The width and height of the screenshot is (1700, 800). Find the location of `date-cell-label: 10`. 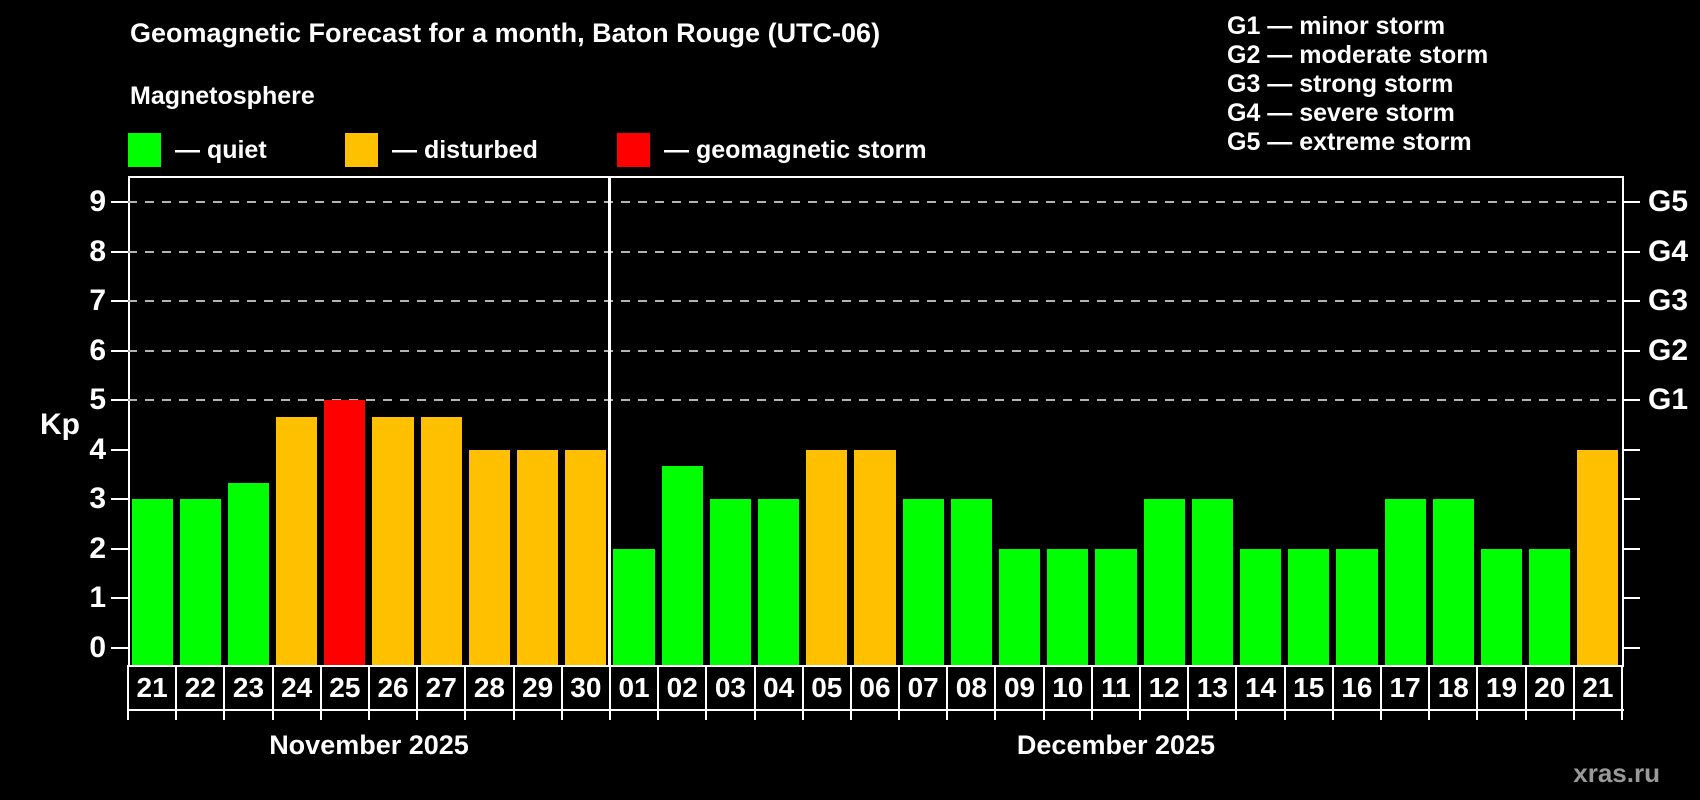

date-cell-label: 10 is located at coordinates (1068, 687).